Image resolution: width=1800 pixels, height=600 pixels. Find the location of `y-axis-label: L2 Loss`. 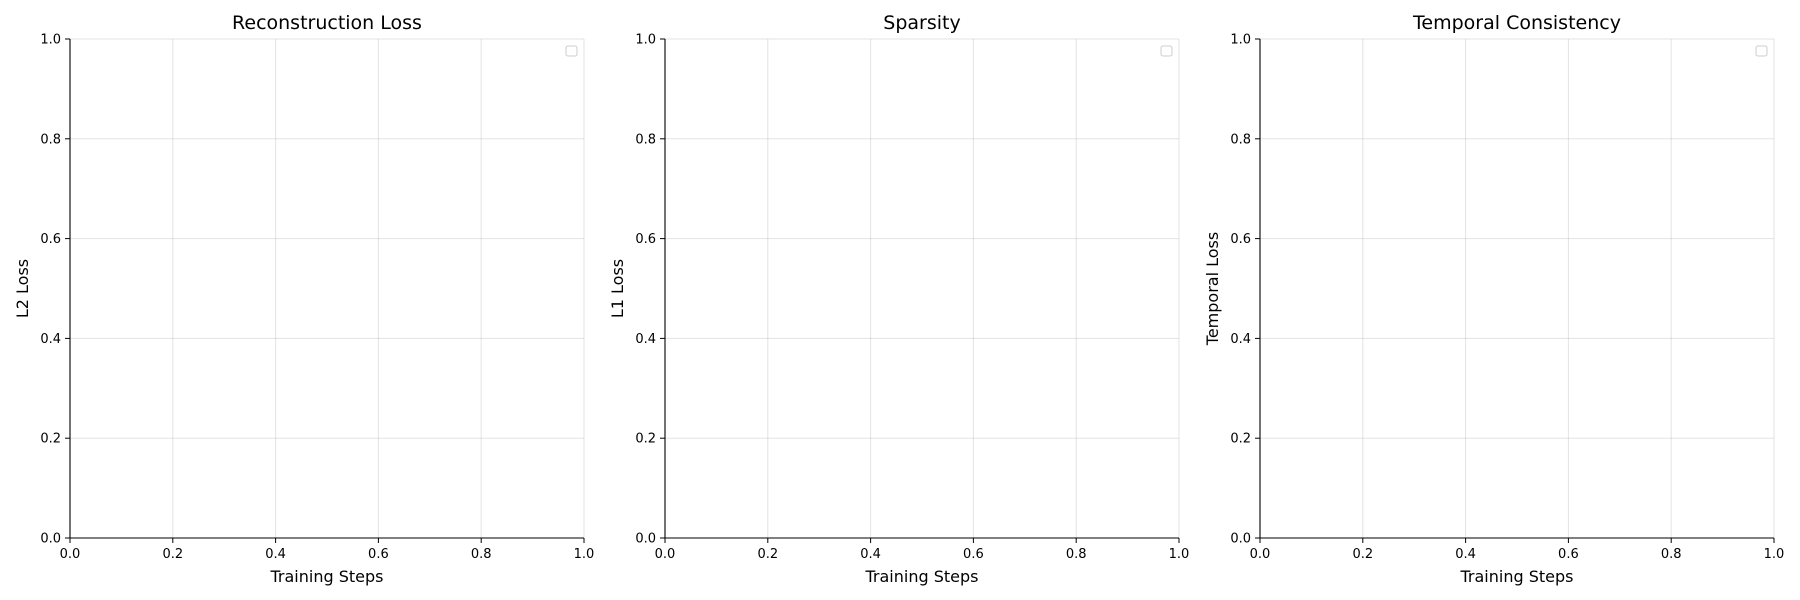

y-axis-label: L2 Loss is located at coordinates (22, 288).